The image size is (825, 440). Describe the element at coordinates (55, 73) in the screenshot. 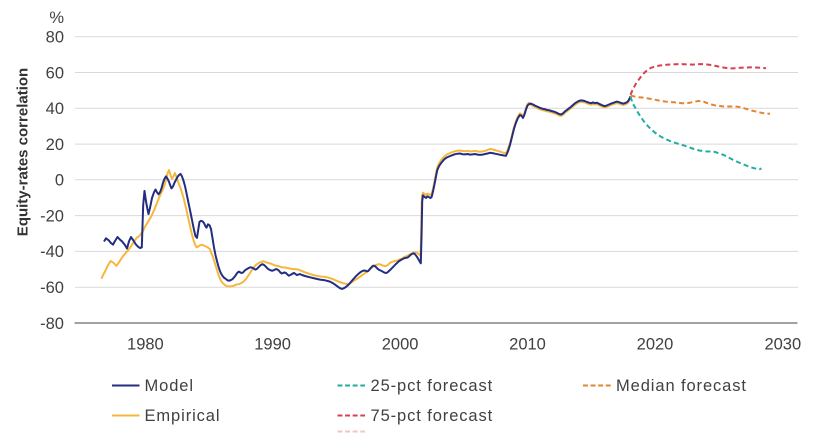

I see `svg-text: 60` at that location.